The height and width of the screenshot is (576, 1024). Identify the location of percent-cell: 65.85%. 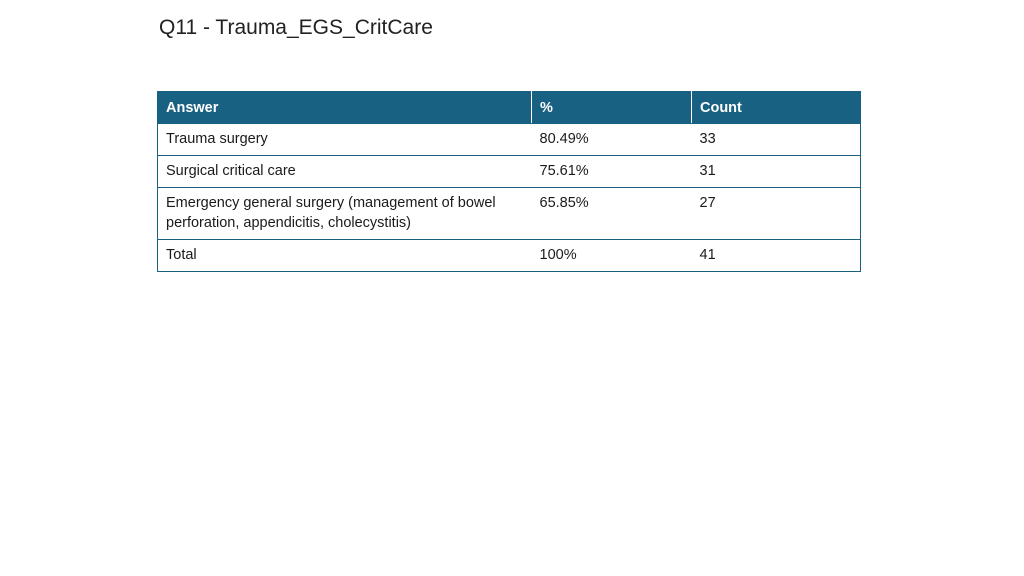
(611, 213).